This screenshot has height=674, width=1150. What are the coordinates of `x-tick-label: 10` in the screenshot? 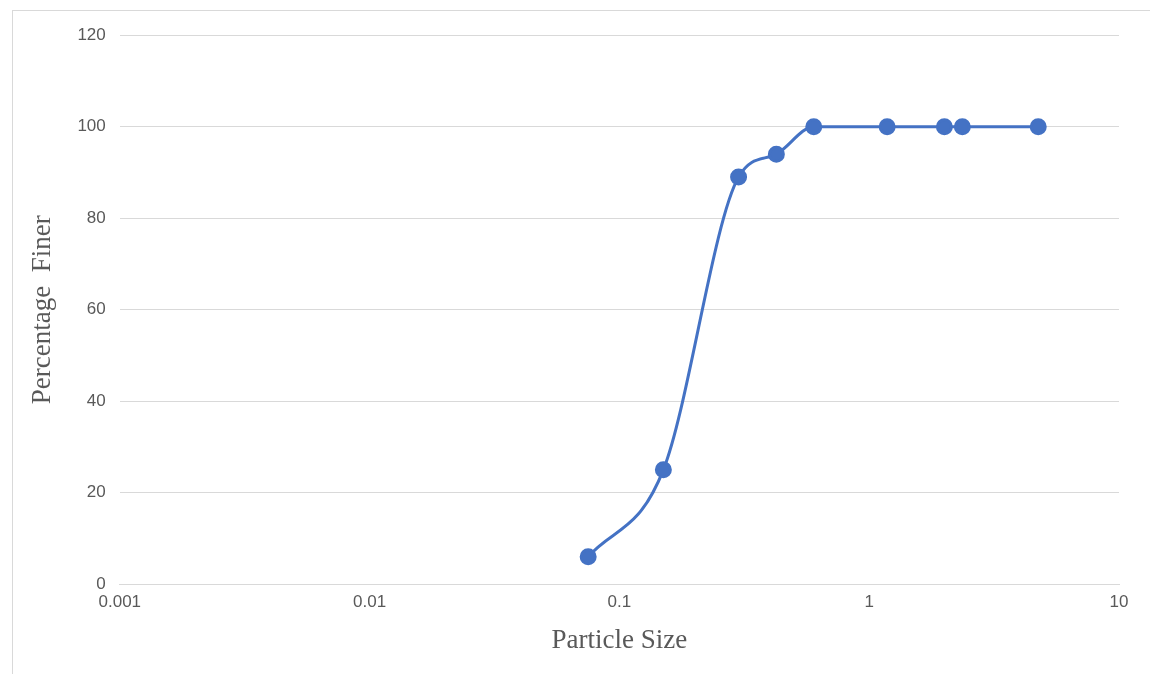 It's located at (1119, 602).